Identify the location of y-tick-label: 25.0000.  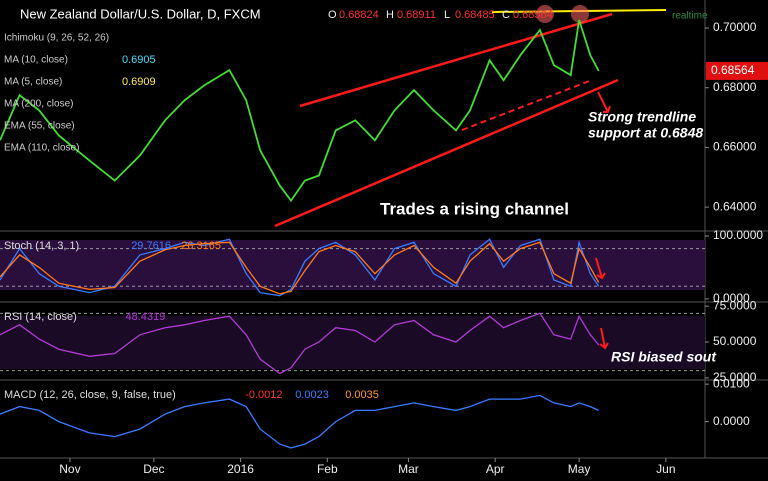
(735, 377).